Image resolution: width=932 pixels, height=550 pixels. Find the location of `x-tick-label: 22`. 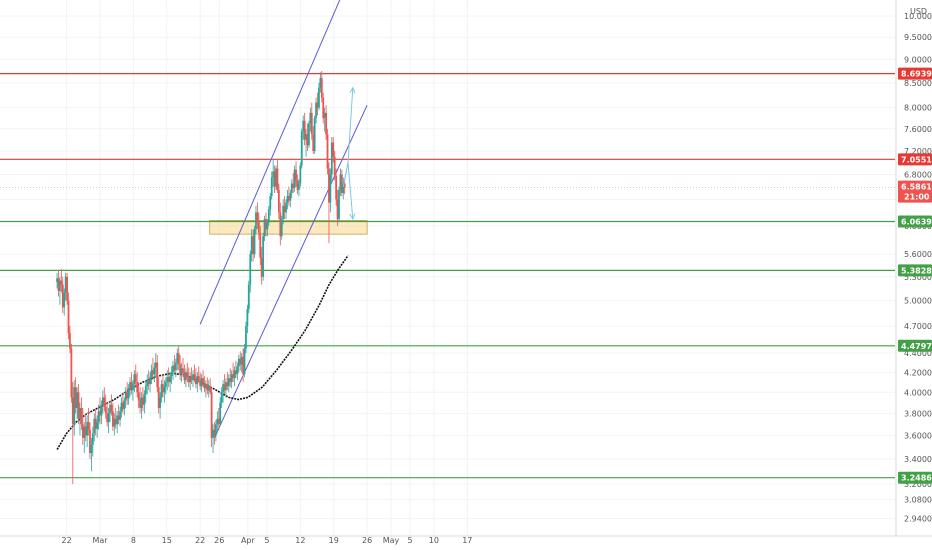

x-tick-label: 22 is located at coordinates (200, 540).